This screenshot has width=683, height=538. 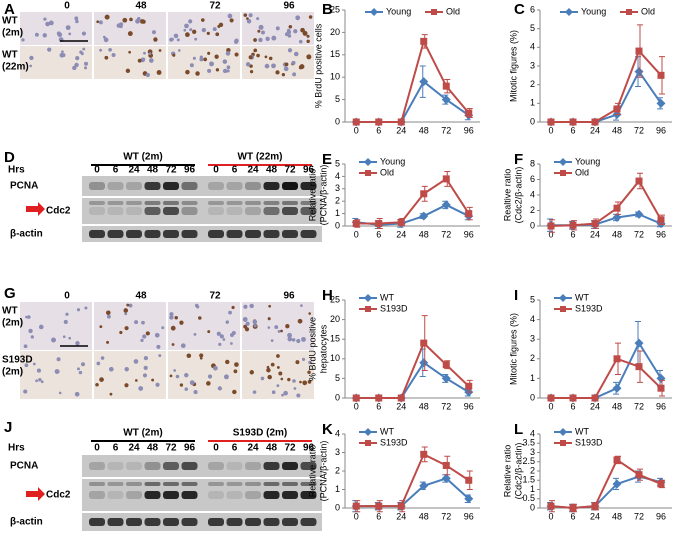 I want to click on y-tick-label: 3, so click(x=532, y=452).